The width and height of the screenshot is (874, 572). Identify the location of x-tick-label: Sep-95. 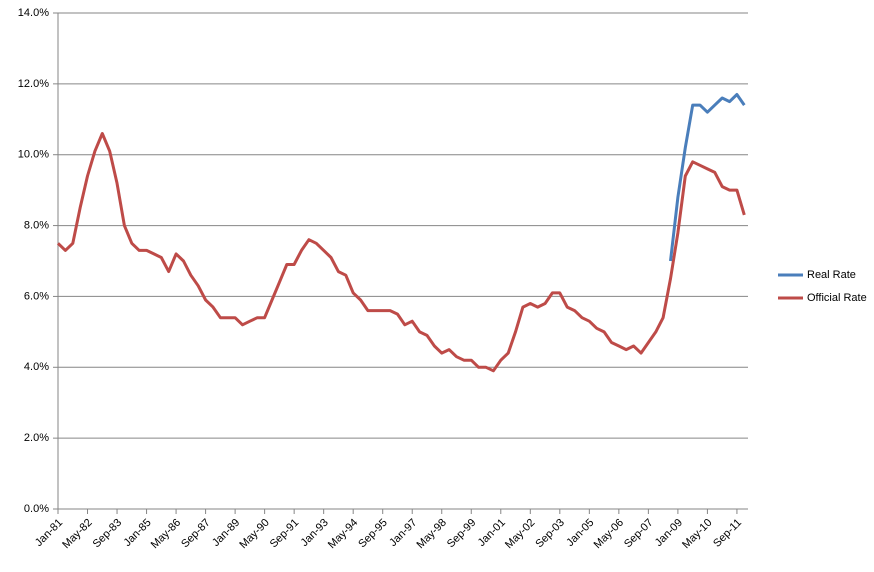
(373, 534).